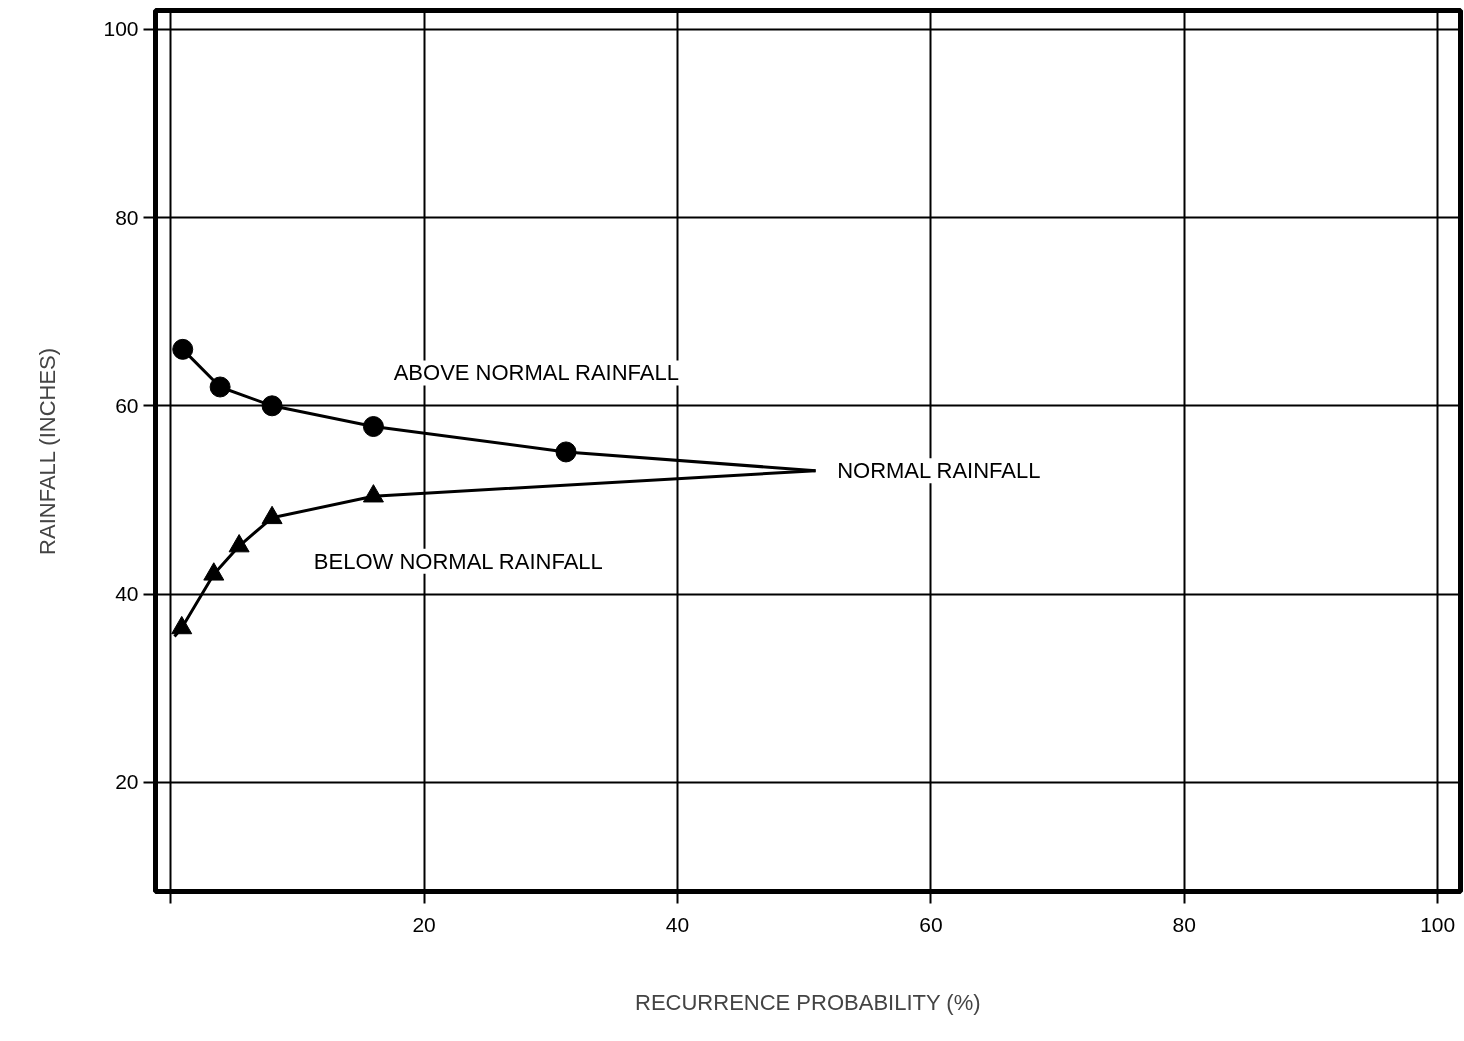 The height and width of the screenshot is (1041, 1464). What do you see at coordinates (127, 405) in the screenshot?
I see `y-tick-label: 60` at bounding box center [127, 405].